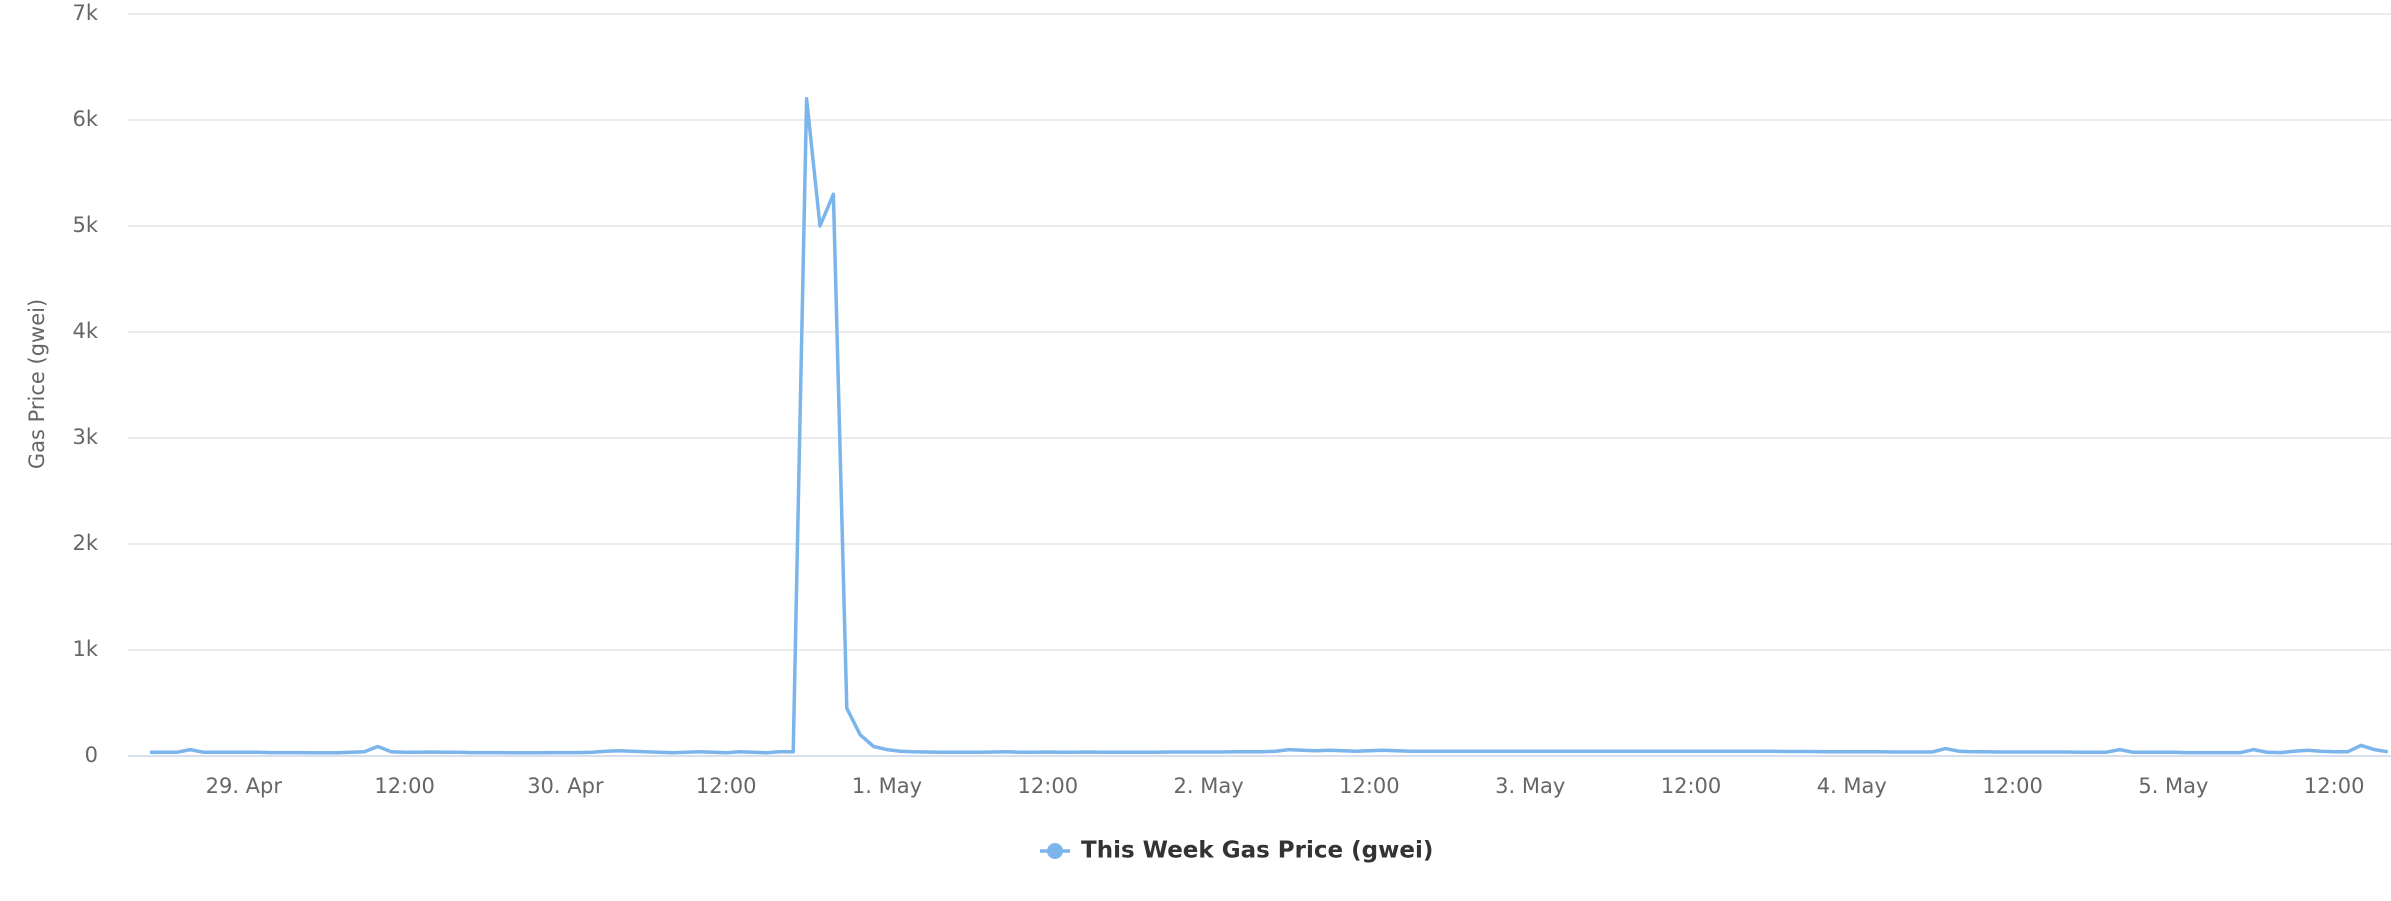  Describe the element at coordinates (85, 649) in the screenshot. I see `y-tick-label: 1k` at that location.